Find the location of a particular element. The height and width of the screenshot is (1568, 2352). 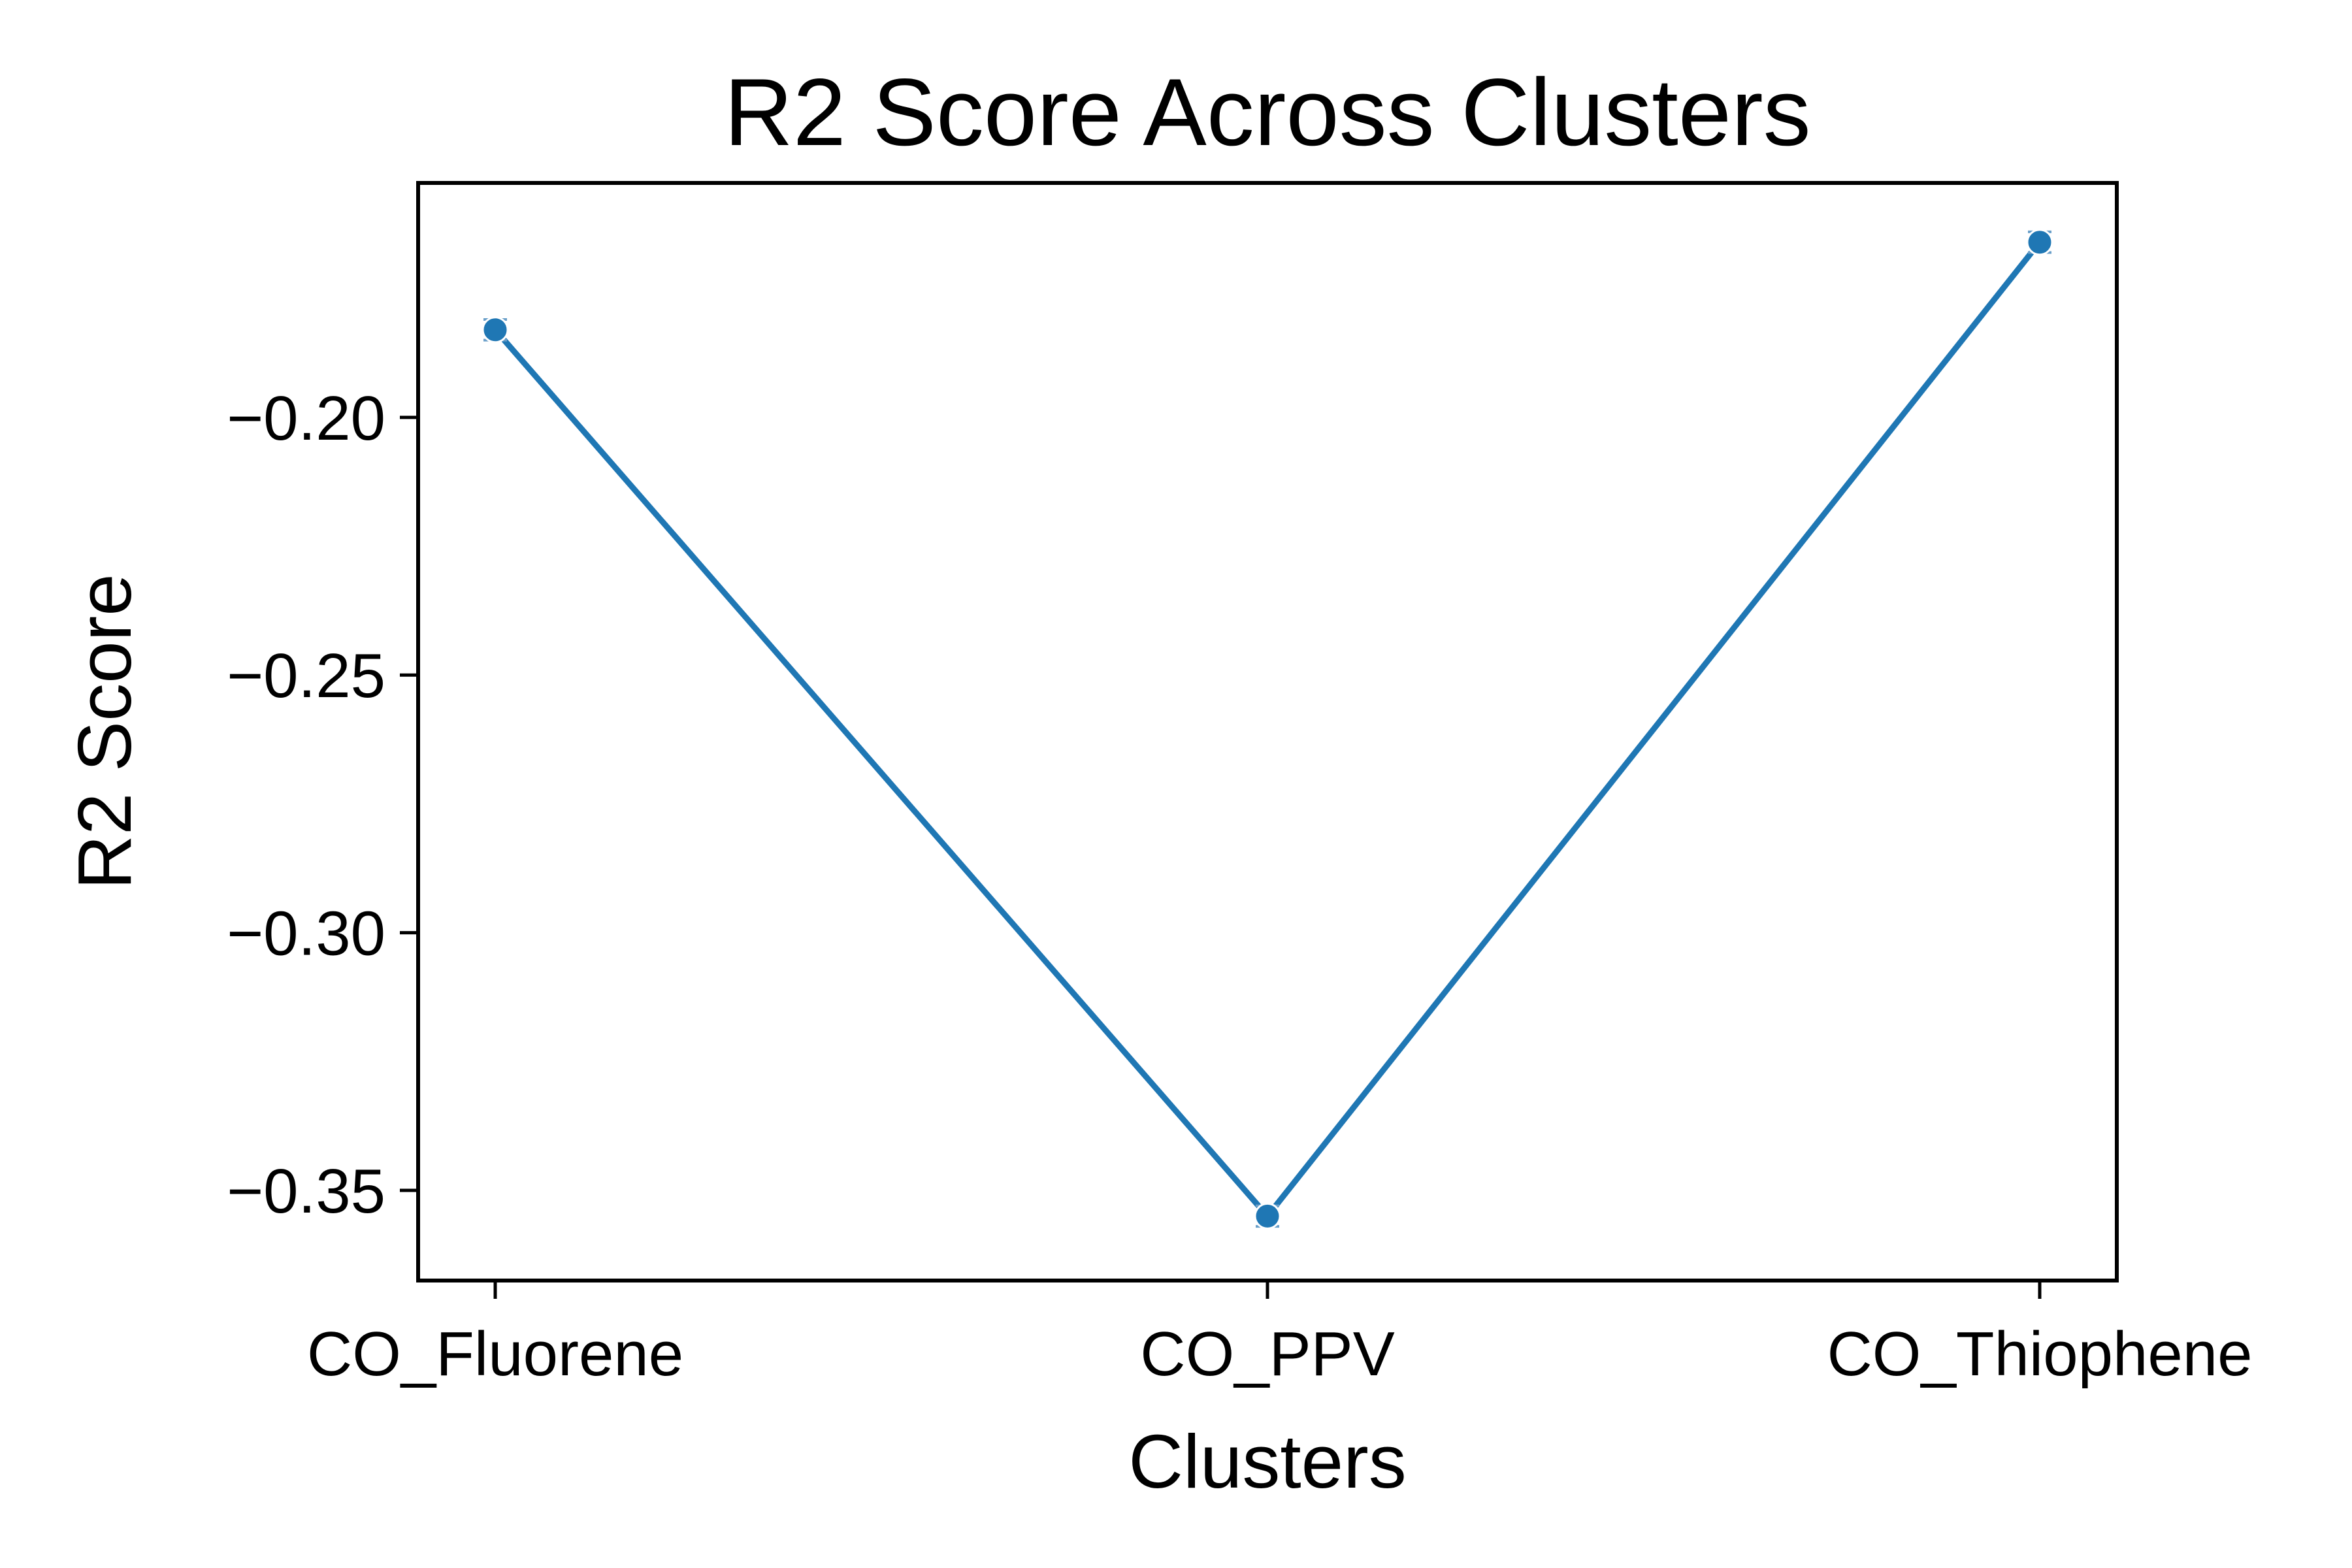

x-tick-label: CO_Fluorene is located at coordinates (495, 1354).